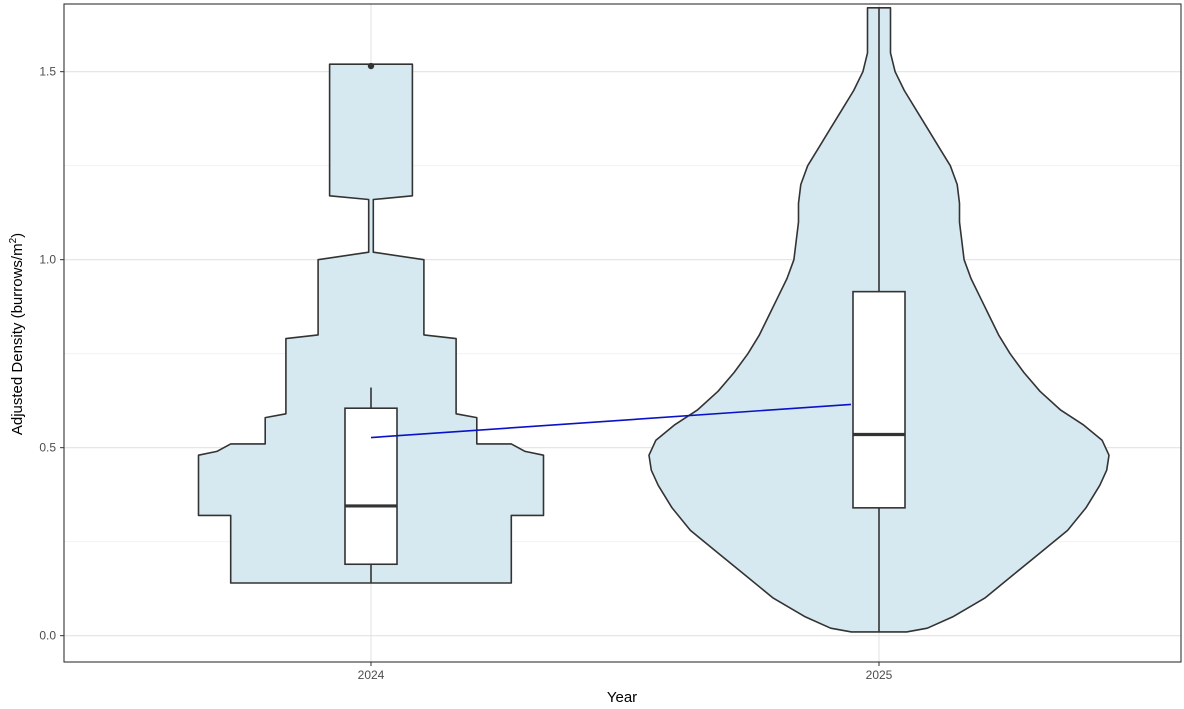 Image resolution: width=1184 pixels, height=709 pixels. Describe the element at coordinates (625, 672) in the screenshot. I see `x-axis: 2024 2025` at that location.